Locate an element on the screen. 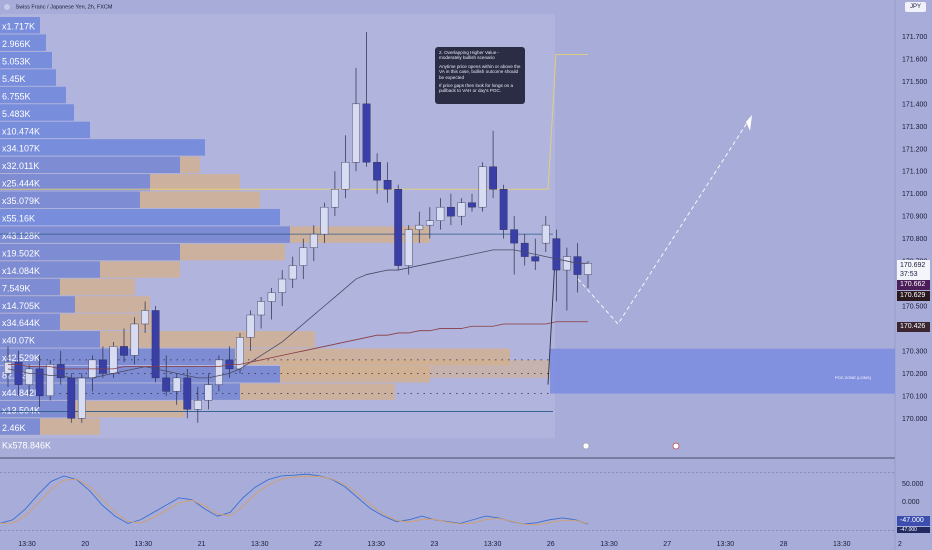  price-tick-label: 171.100 is located at coordinates (914, 172).